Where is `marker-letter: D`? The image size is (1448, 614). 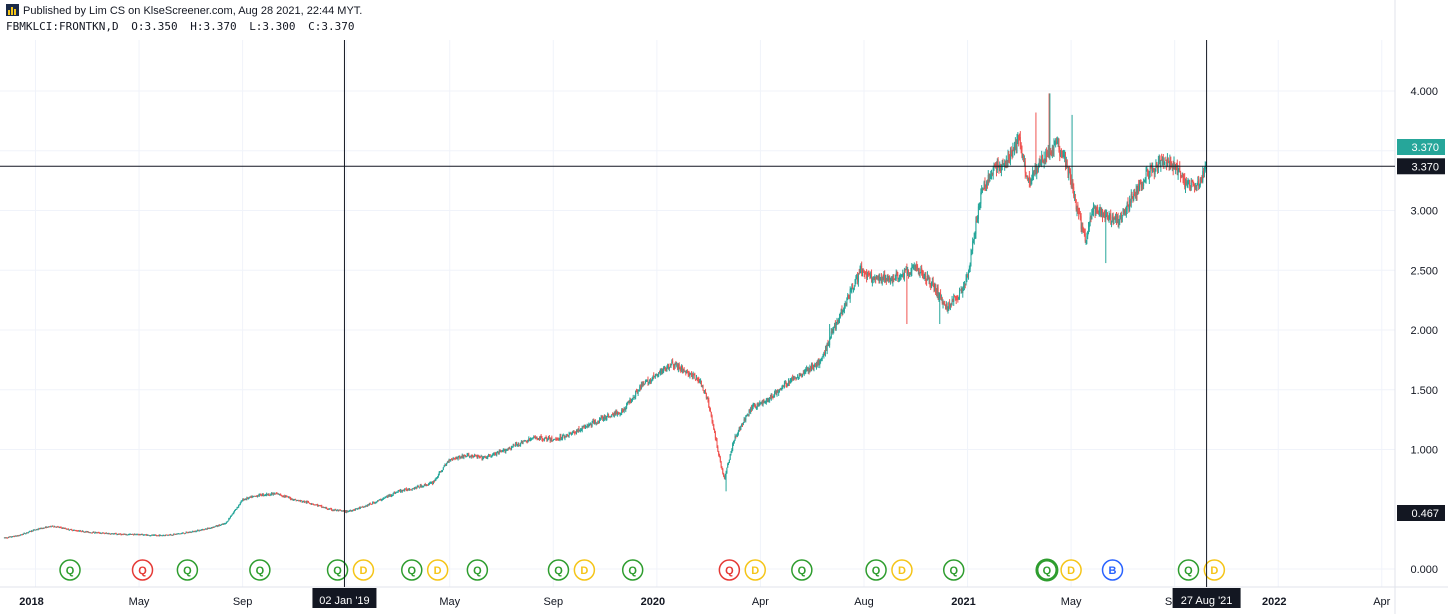
marker-letter: D is located at coordinates (438, 571).